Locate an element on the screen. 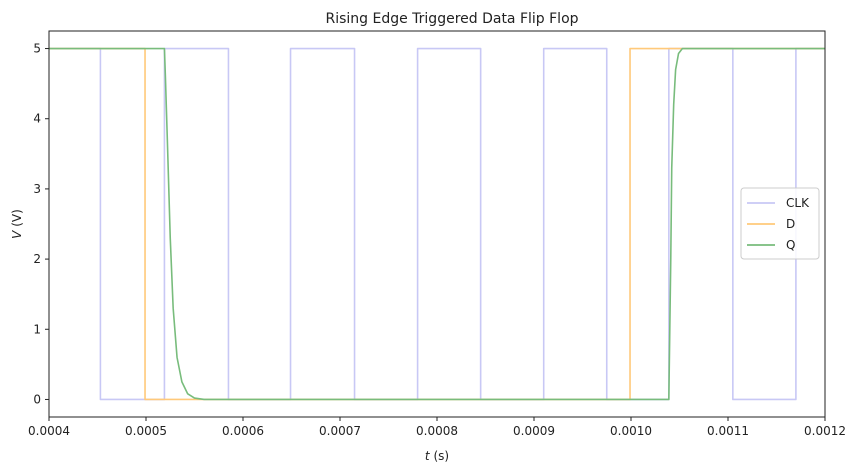 This screenshot has width=859, height=472. y-tick-label: 4 is located at coordinates (37, 119).